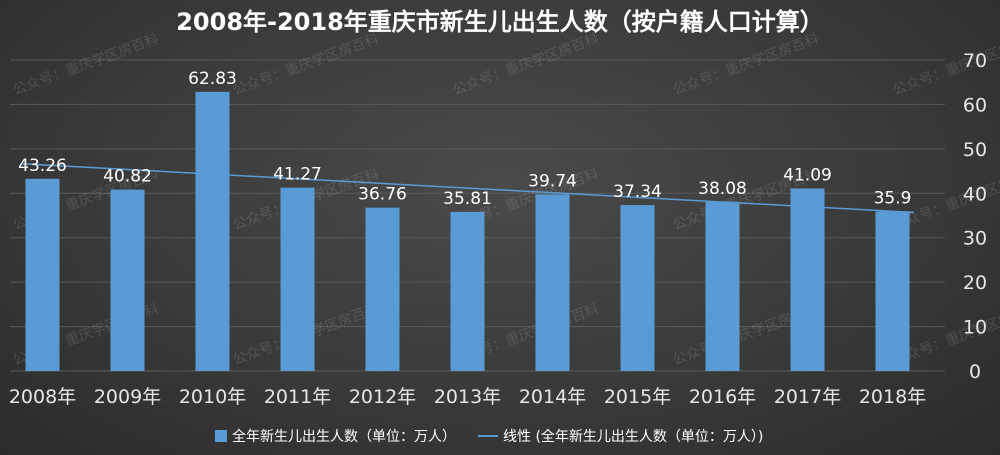  I want to click on x-tick-label-2010年: 2010年, so click(212, 397).